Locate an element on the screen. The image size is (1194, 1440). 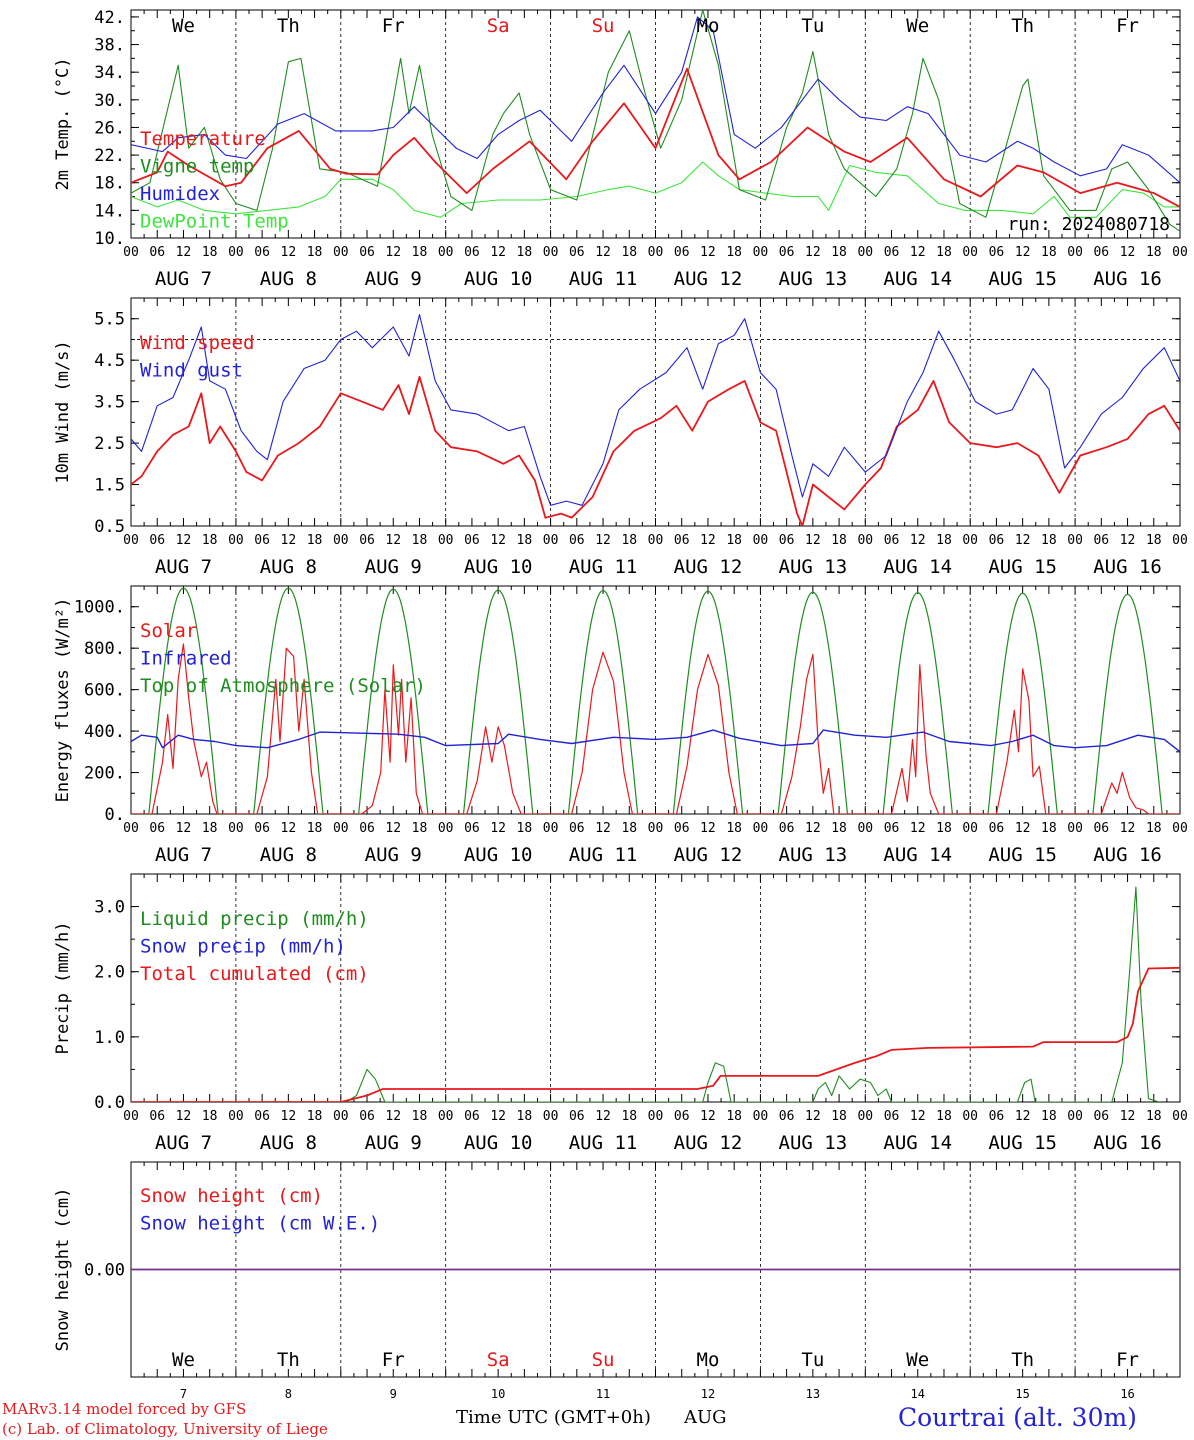
y-tick-label: 18. is located at coordinates (109, 184).